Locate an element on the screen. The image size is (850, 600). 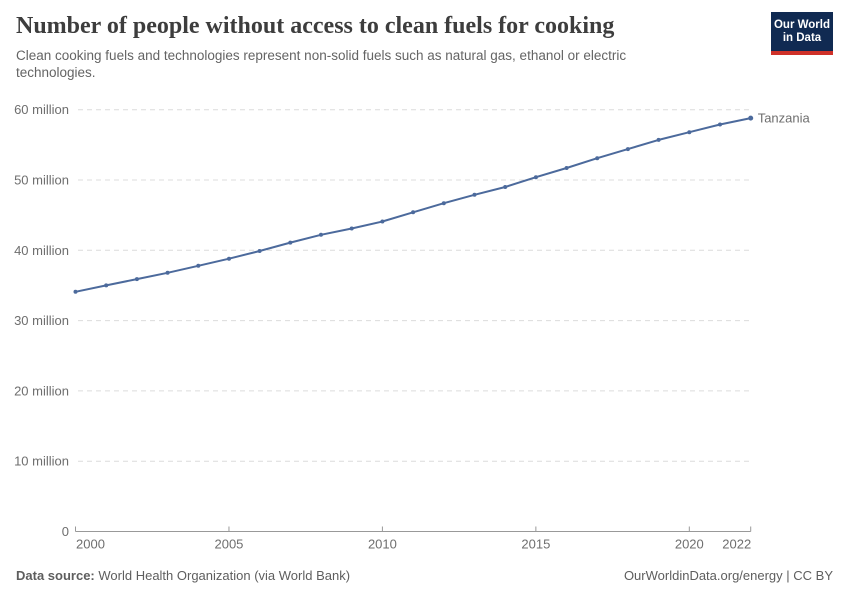
logo-line-1: Our World is located at coordinates (801, 24).